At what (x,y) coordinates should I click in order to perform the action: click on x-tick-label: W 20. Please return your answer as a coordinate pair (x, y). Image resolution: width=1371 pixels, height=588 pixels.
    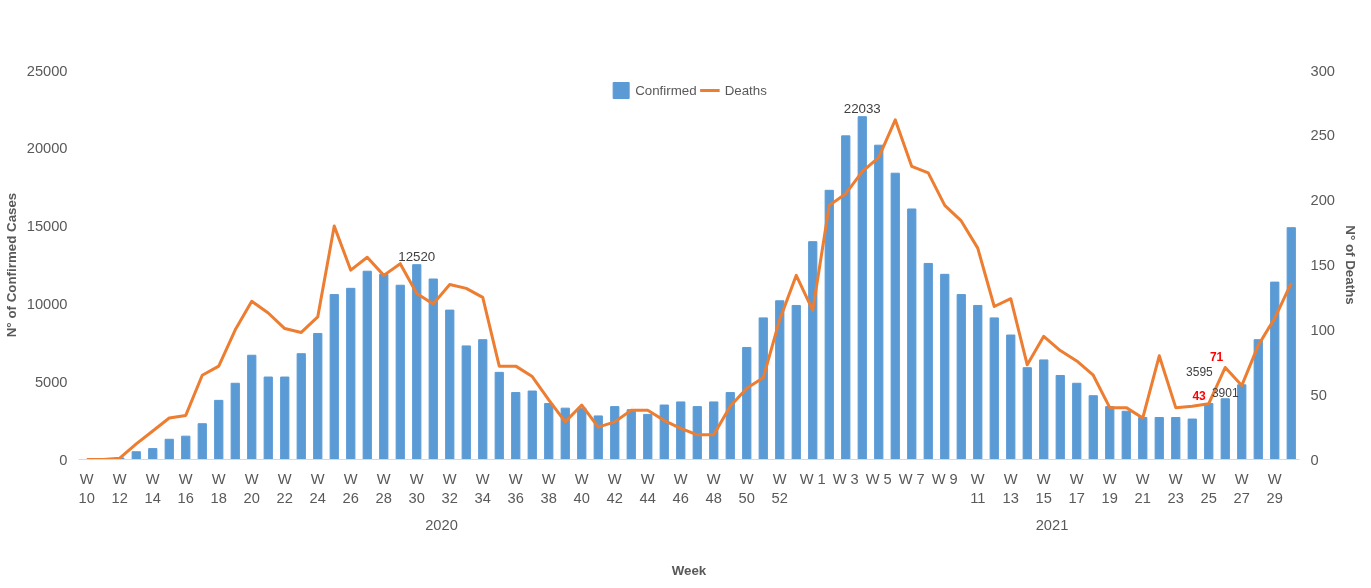
    Looking at the image, I should click on (251, 488).